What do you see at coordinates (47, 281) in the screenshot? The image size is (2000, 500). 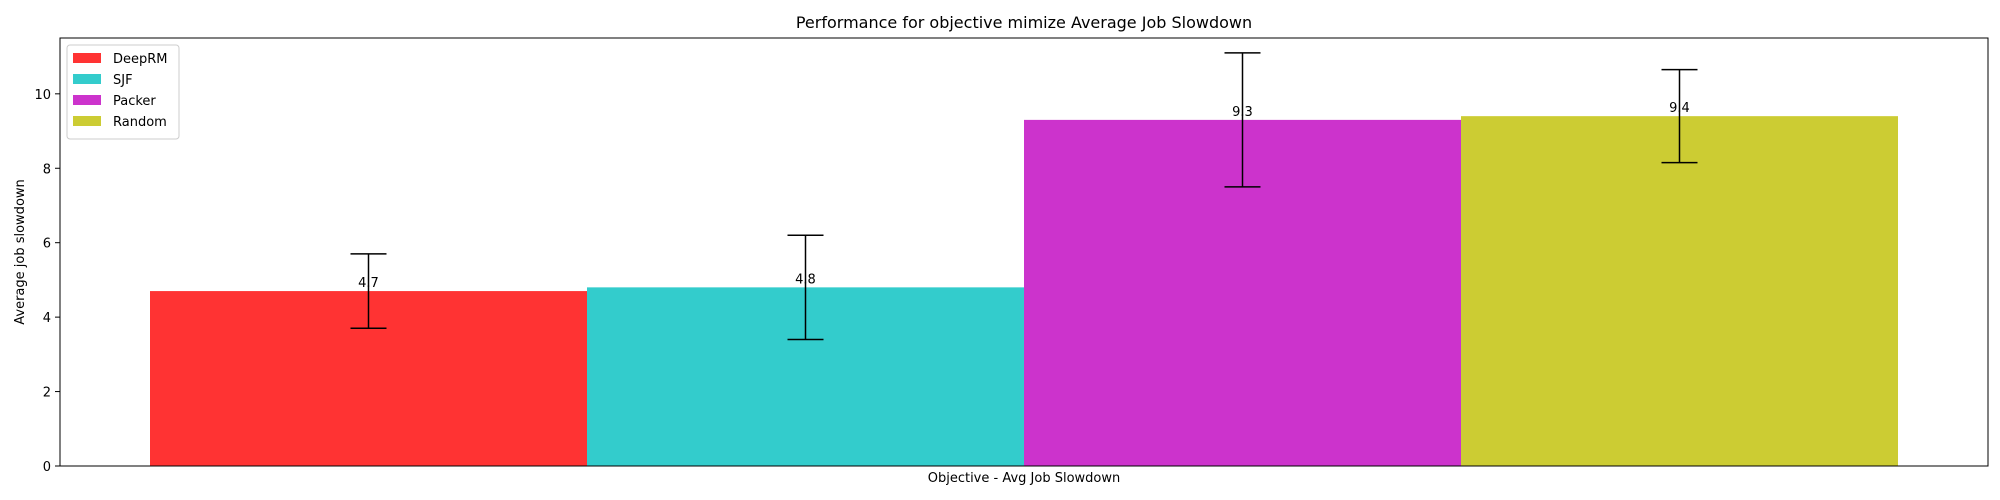 I see `y-axis: 0 2 4 6 8 10` at bounding box center [47, 281].